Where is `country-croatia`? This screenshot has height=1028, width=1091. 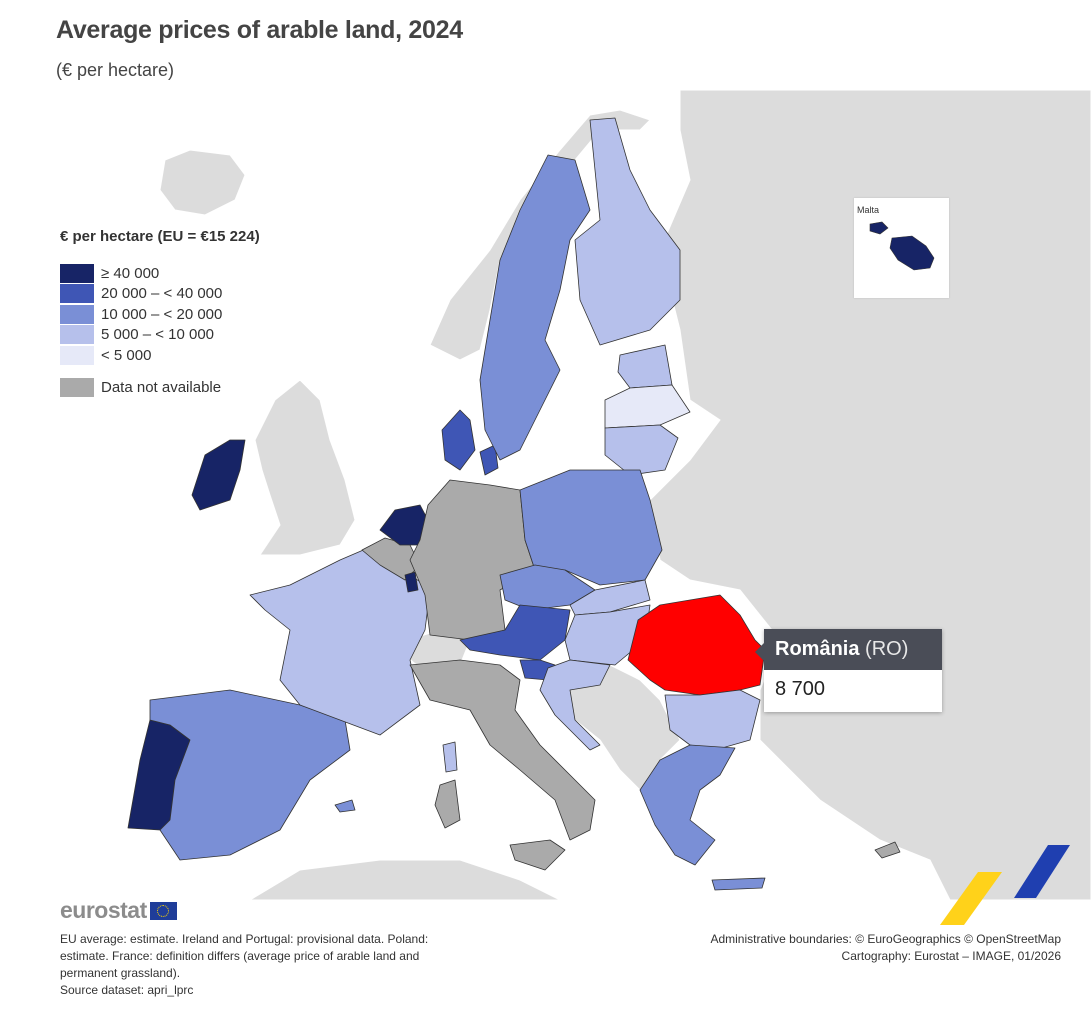 country-croatia is located at coordinates (575, 705).